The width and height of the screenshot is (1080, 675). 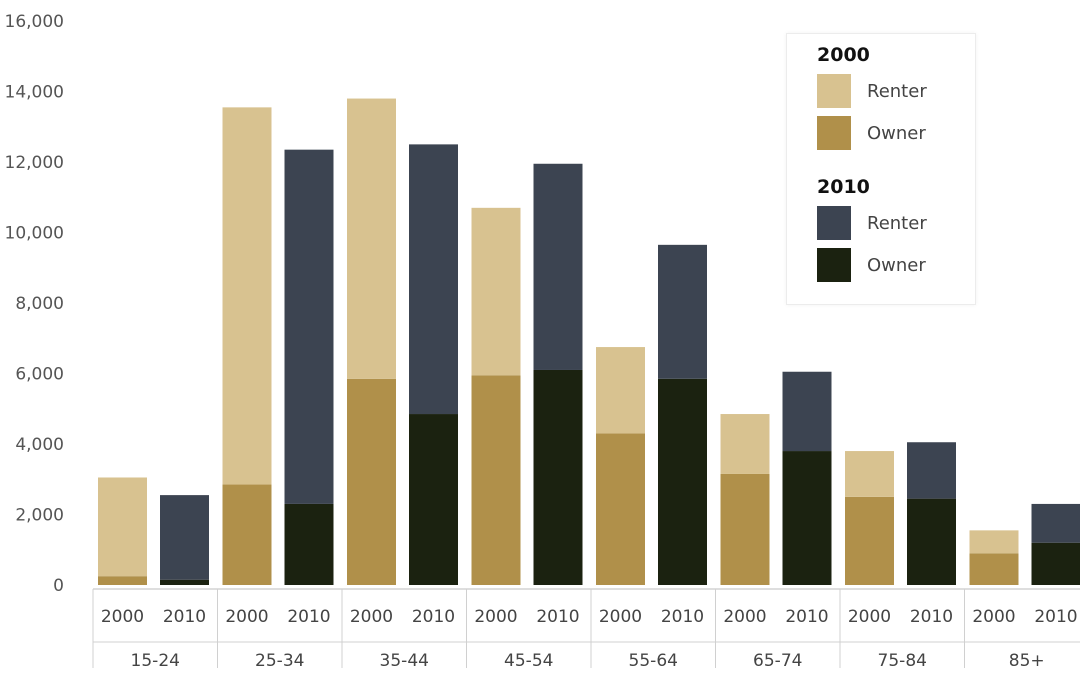 I want to click on legend-item-2000-renter: Renter, so click(x=872, y=91).